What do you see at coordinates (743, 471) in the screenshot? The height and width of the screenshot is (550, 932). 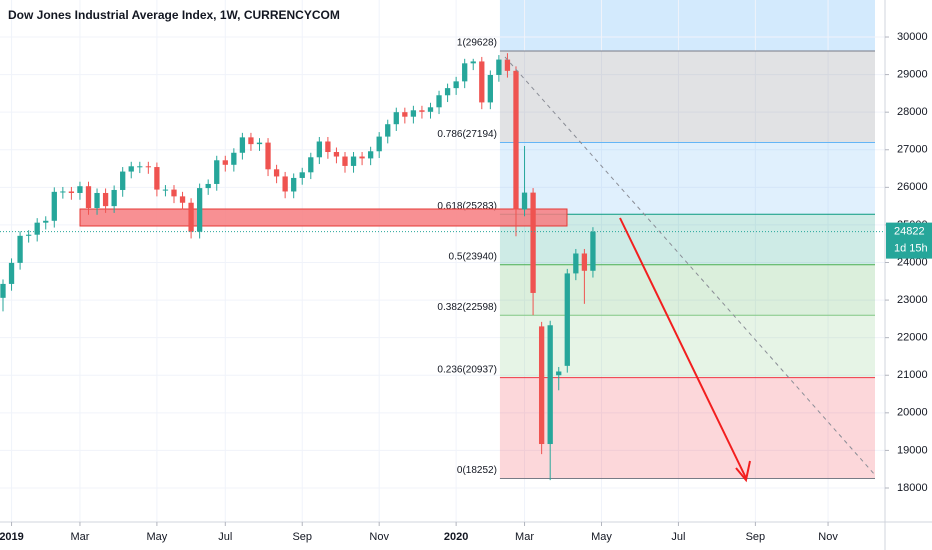 I see `arrow-head` at bounding box center [743, 471].